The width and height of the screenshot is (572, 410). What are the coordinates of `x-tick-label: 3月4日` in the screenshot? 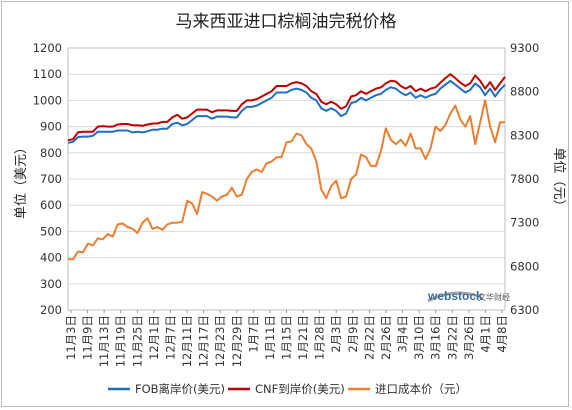 It's located at (403, 334).